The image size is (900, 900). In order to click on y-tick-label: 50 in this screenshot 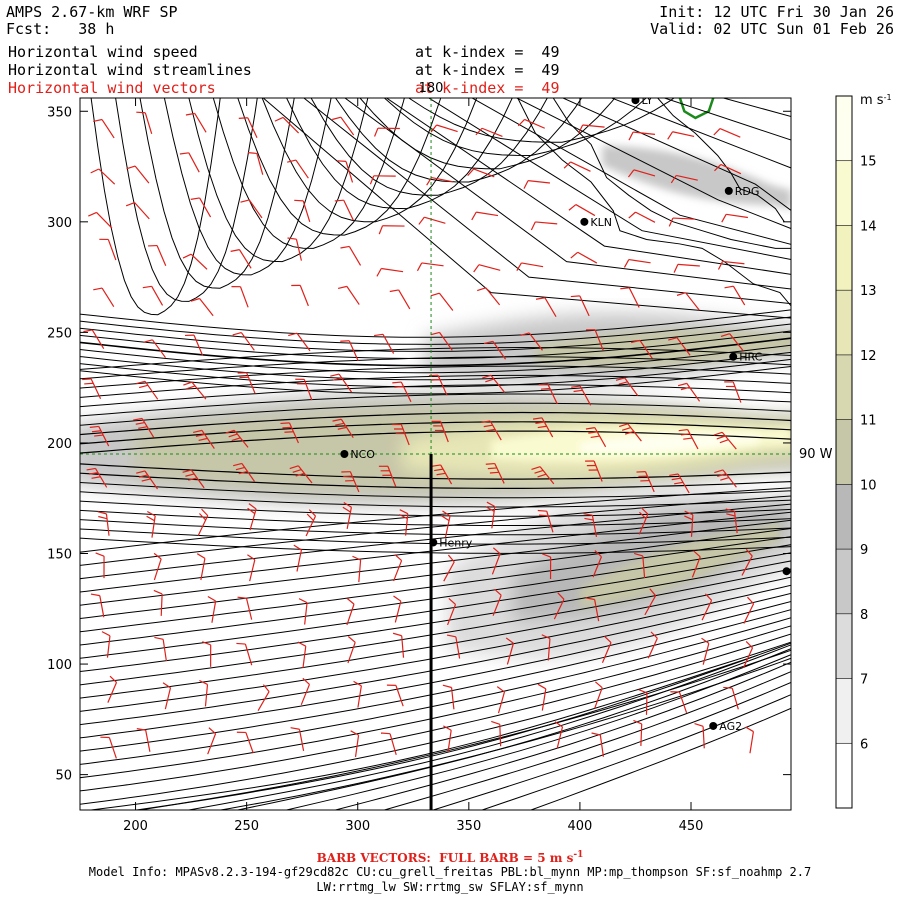, I will do `click(63, 776)`.